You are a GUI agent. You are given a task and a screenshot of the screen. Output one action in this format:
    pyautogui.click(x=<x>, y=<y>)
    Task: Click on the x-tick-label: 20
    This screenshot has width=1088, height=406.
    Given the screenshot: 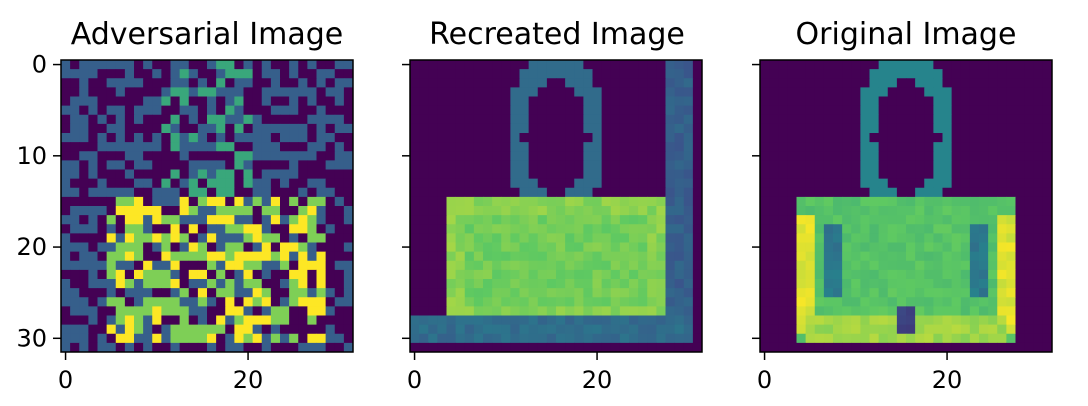 What is the action you would take?
    pyautogui.click(x=947, y=380)
    